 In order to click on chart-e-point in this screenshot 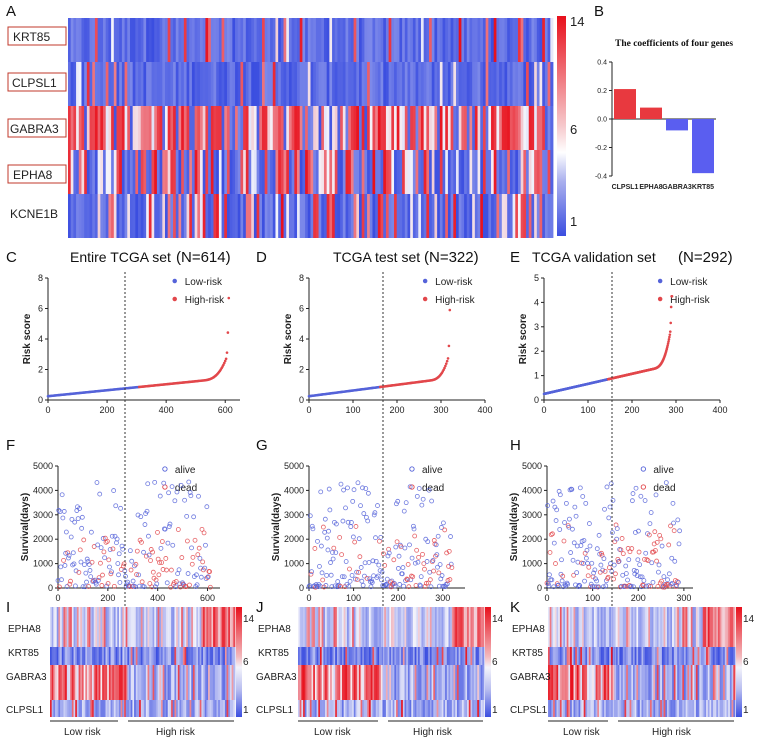, I will do `click(670, 334)`.